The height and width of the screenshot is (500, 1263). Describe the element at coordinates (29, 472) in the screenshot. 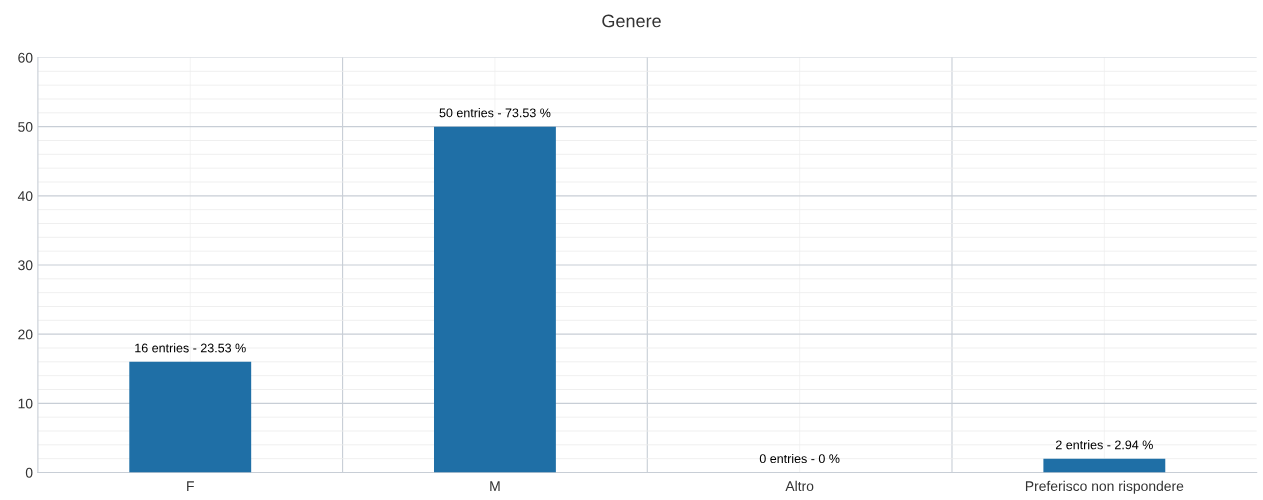

I see `y-tick-label: 0` at that location.